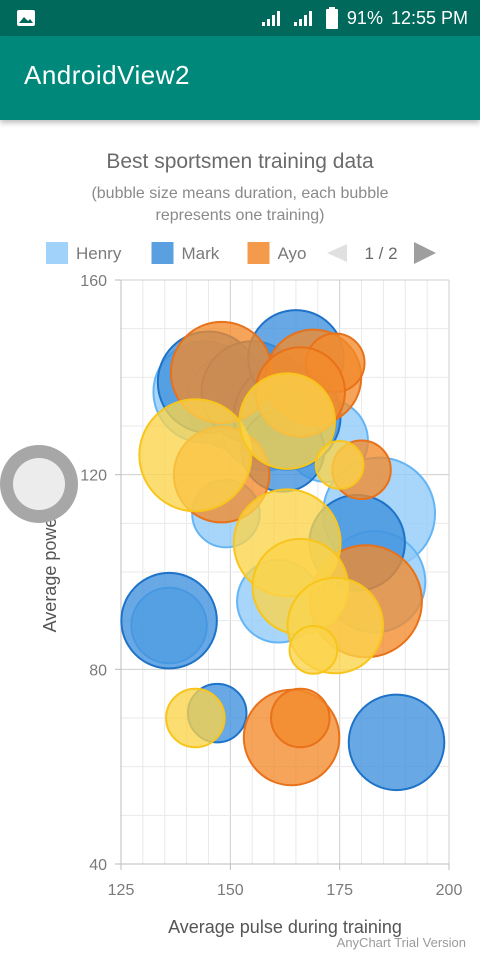 The height and width of the screenshot is (960, 480). What do you see at coordinates (425, 253) in the screenshot?
I see `legend-next-icon` at bounding box center [425, 253].